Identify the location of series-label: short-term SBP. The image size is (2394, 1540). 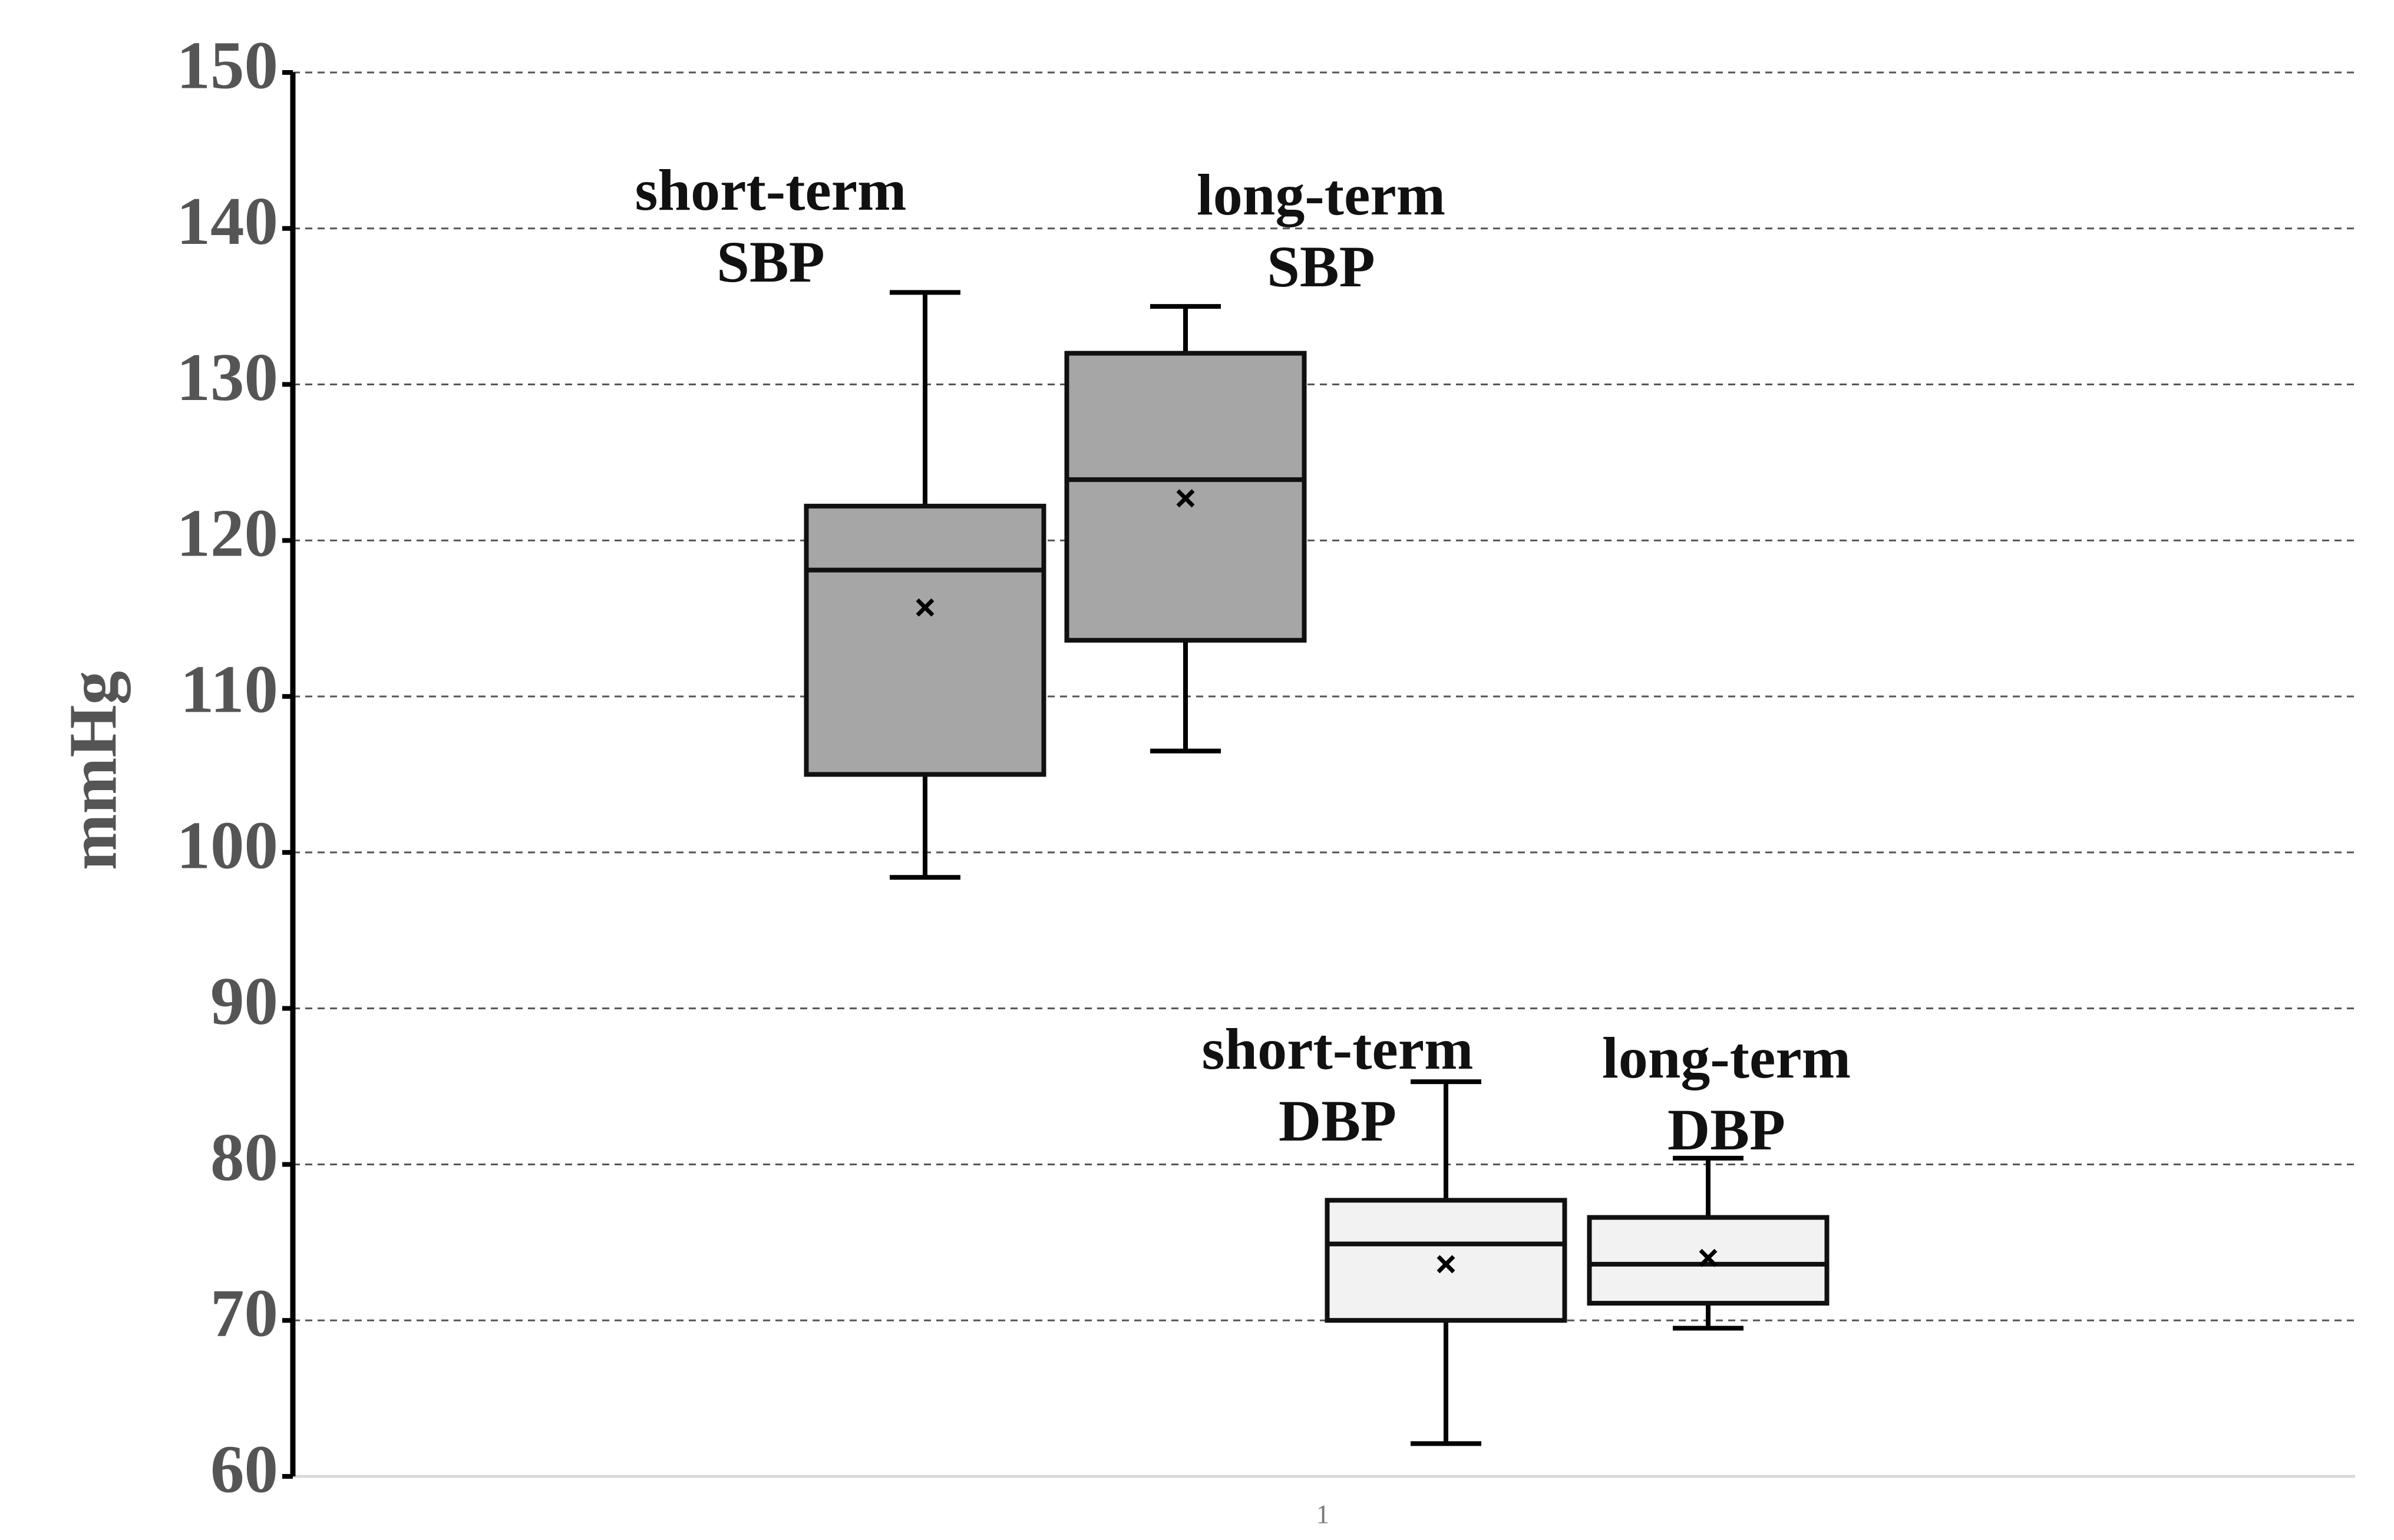
(771, 226).